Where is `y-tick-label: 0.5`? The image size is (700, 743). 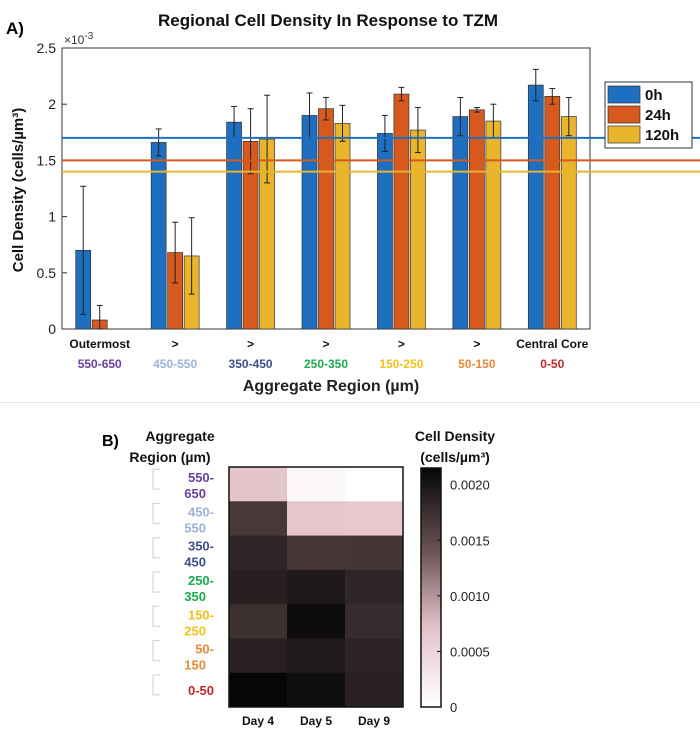
y-tick-label: 0.5 is located at coordinates (47, 273).